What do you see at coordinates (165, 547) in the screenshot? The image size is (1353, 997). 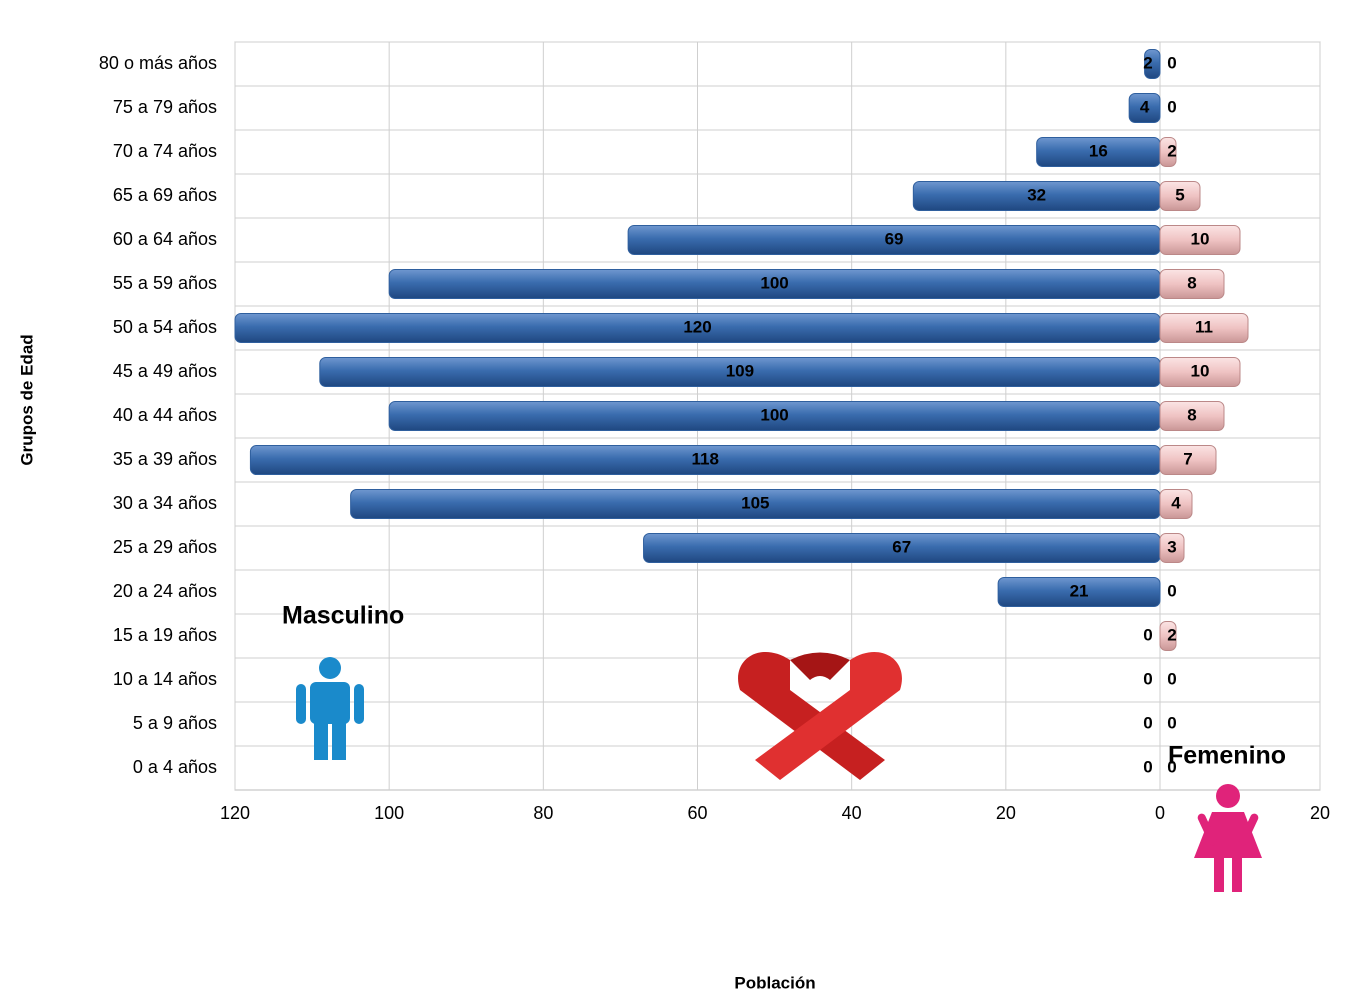 I see `y-tick-label: 25 a 29 años` at bounding box center [165, 547].